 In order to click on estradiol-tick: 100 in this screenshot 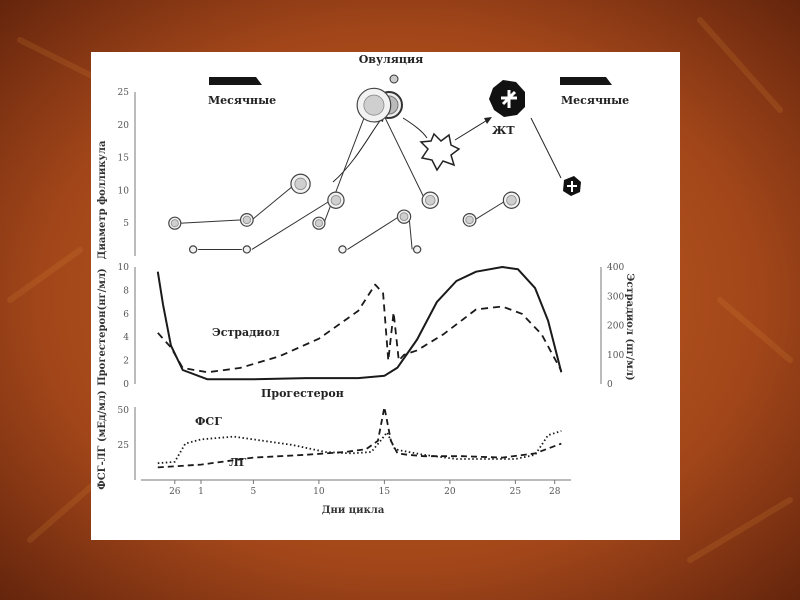, I will do `click(615, 356)`.